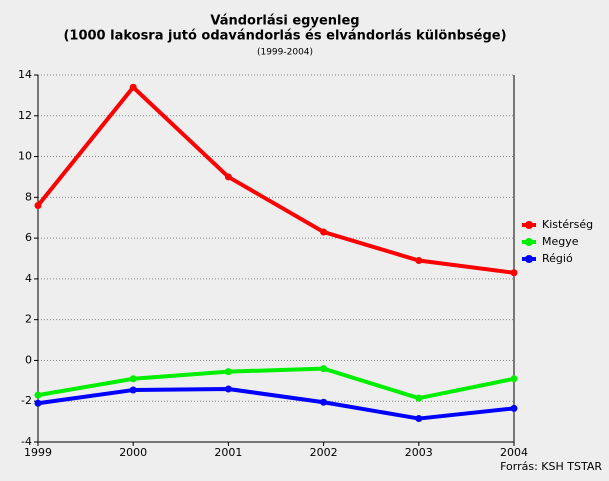 This screenshot has width=609, height=481. Describe the element at coordinates (25, 74) in the screenshot. I see `y-tick-label: 14` at that location.